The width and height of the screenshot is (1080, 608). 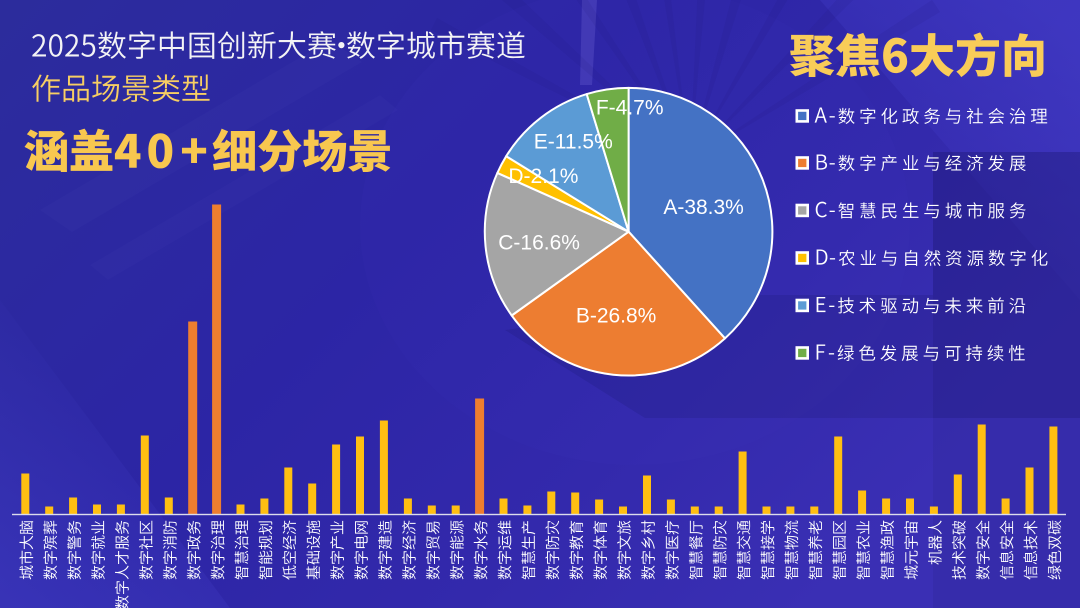 I want to click on svg-text: B-26.8%, so click(x=616, y=315).